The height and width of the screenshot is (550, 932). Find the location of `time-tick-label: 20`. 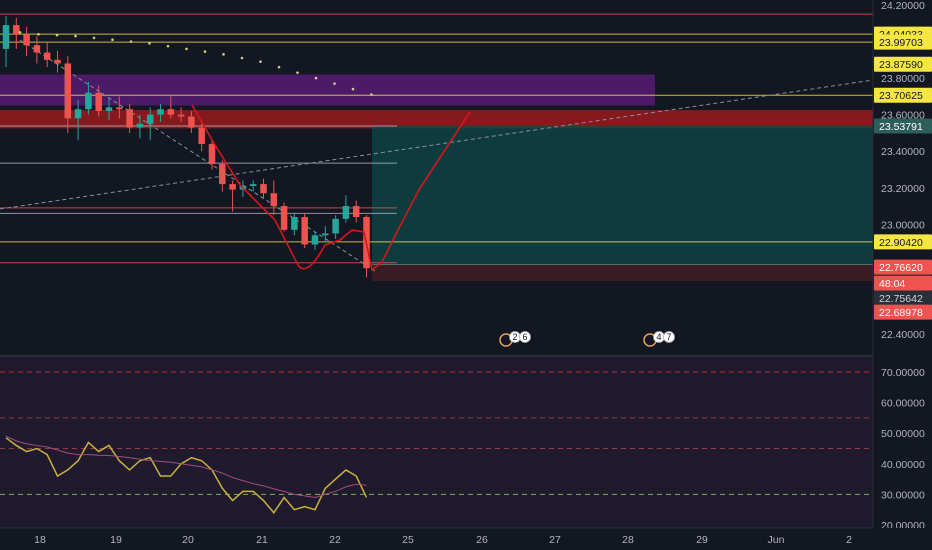

time-tick-label: 20 is located at coordinates (188, 540).